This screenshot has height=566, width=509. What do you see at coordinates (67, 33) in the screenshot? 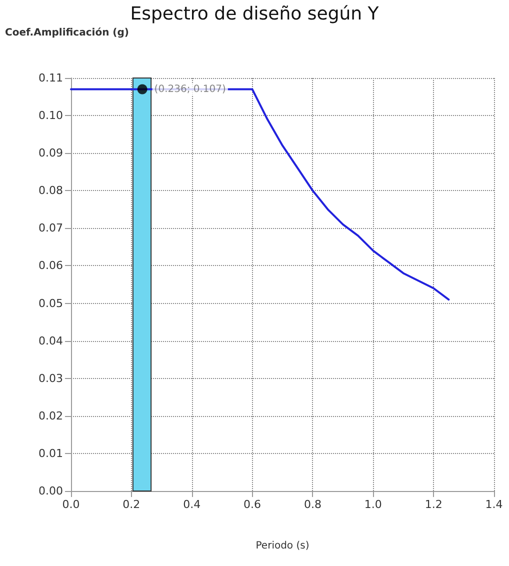
I see `y-axis-title: Coef.Amplificación (g)` at bounding box center [67, 33].